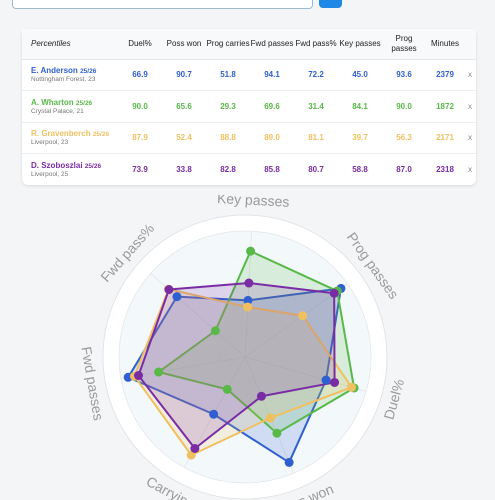  I want to click on cell-fwd-passes: 89.0, so click(272, 138).